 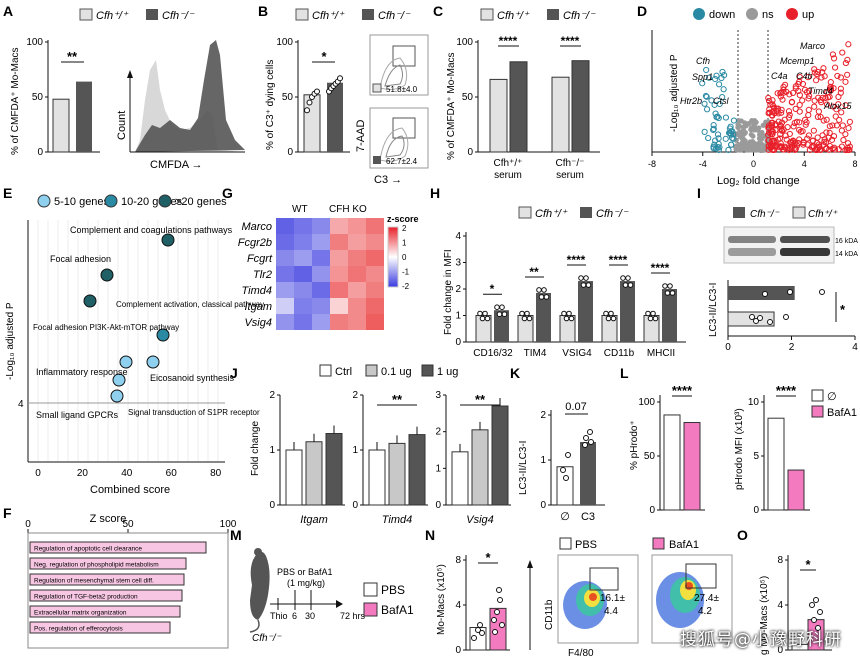 I want to click on n-flow-legend-bafa1: BafA1, so click(x=684, y=545).